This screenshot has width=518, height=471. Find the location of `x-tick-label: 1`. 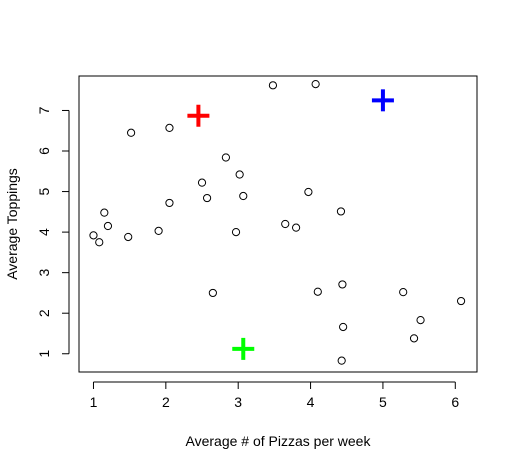

x-tick-label: 1 is located at coordinates (94, 402).